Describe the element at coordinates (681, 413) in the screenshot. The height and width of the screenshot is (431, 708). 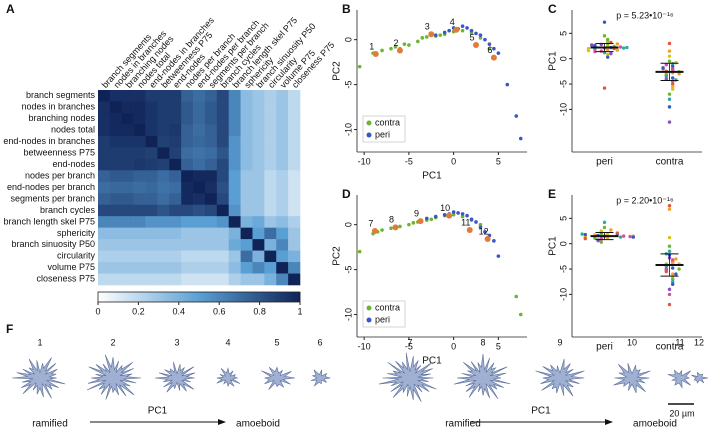
I see `scale-bar-label: 20 µm` at that location.